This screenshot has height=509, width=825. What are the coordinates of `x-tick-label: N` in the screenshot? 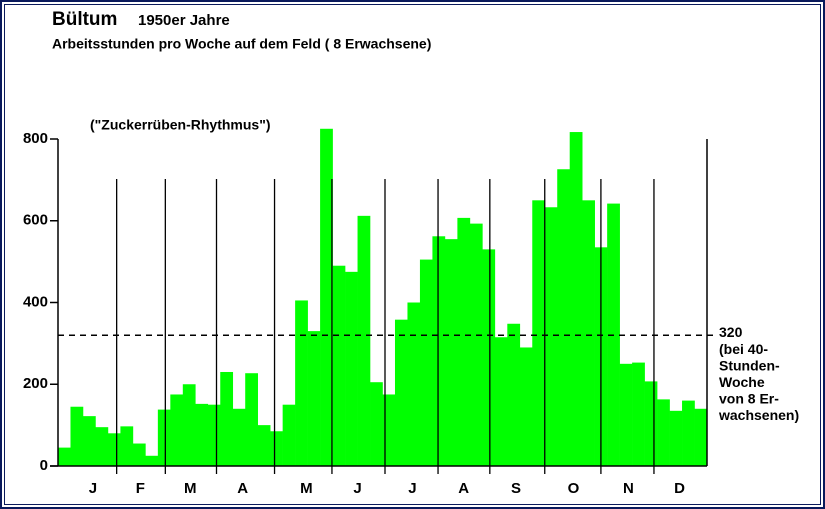 It's located at (628, 488).